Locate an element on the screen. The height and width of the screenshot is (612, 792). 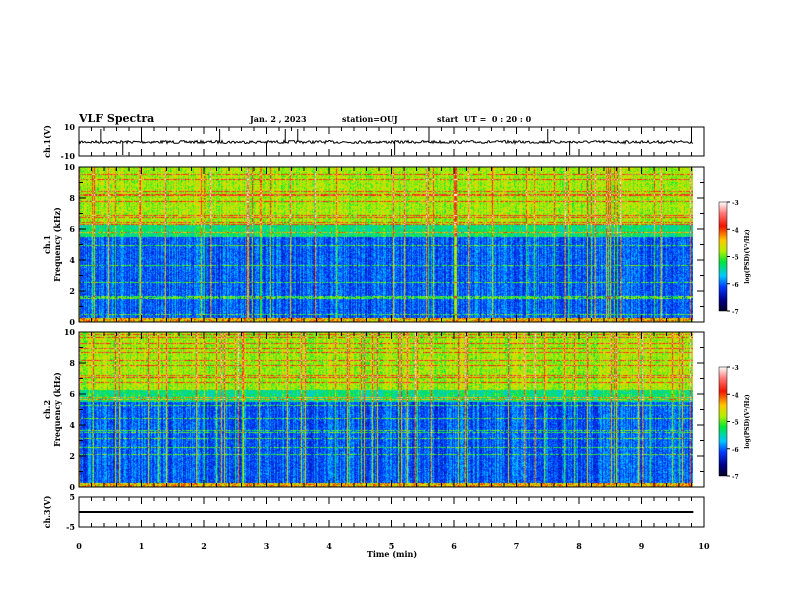
y-axis-label: ch.1 is located at coordinates (47, 244).